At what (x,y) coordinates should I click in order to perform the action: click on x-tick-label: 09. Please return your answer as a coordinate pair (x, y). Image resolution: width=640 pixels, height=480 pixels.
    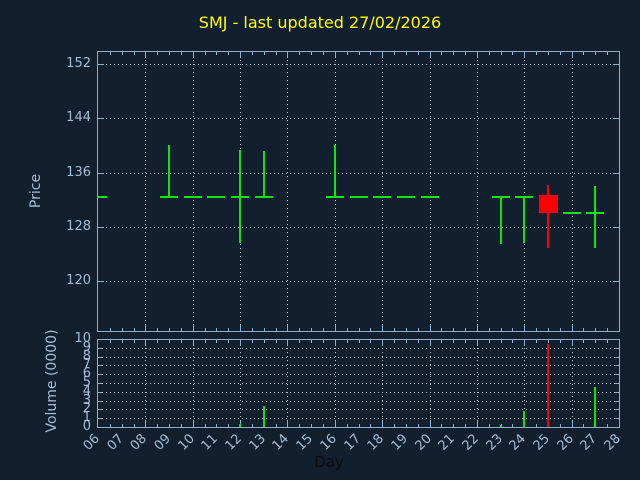
    Looking at the image, I should click on (162, 442).